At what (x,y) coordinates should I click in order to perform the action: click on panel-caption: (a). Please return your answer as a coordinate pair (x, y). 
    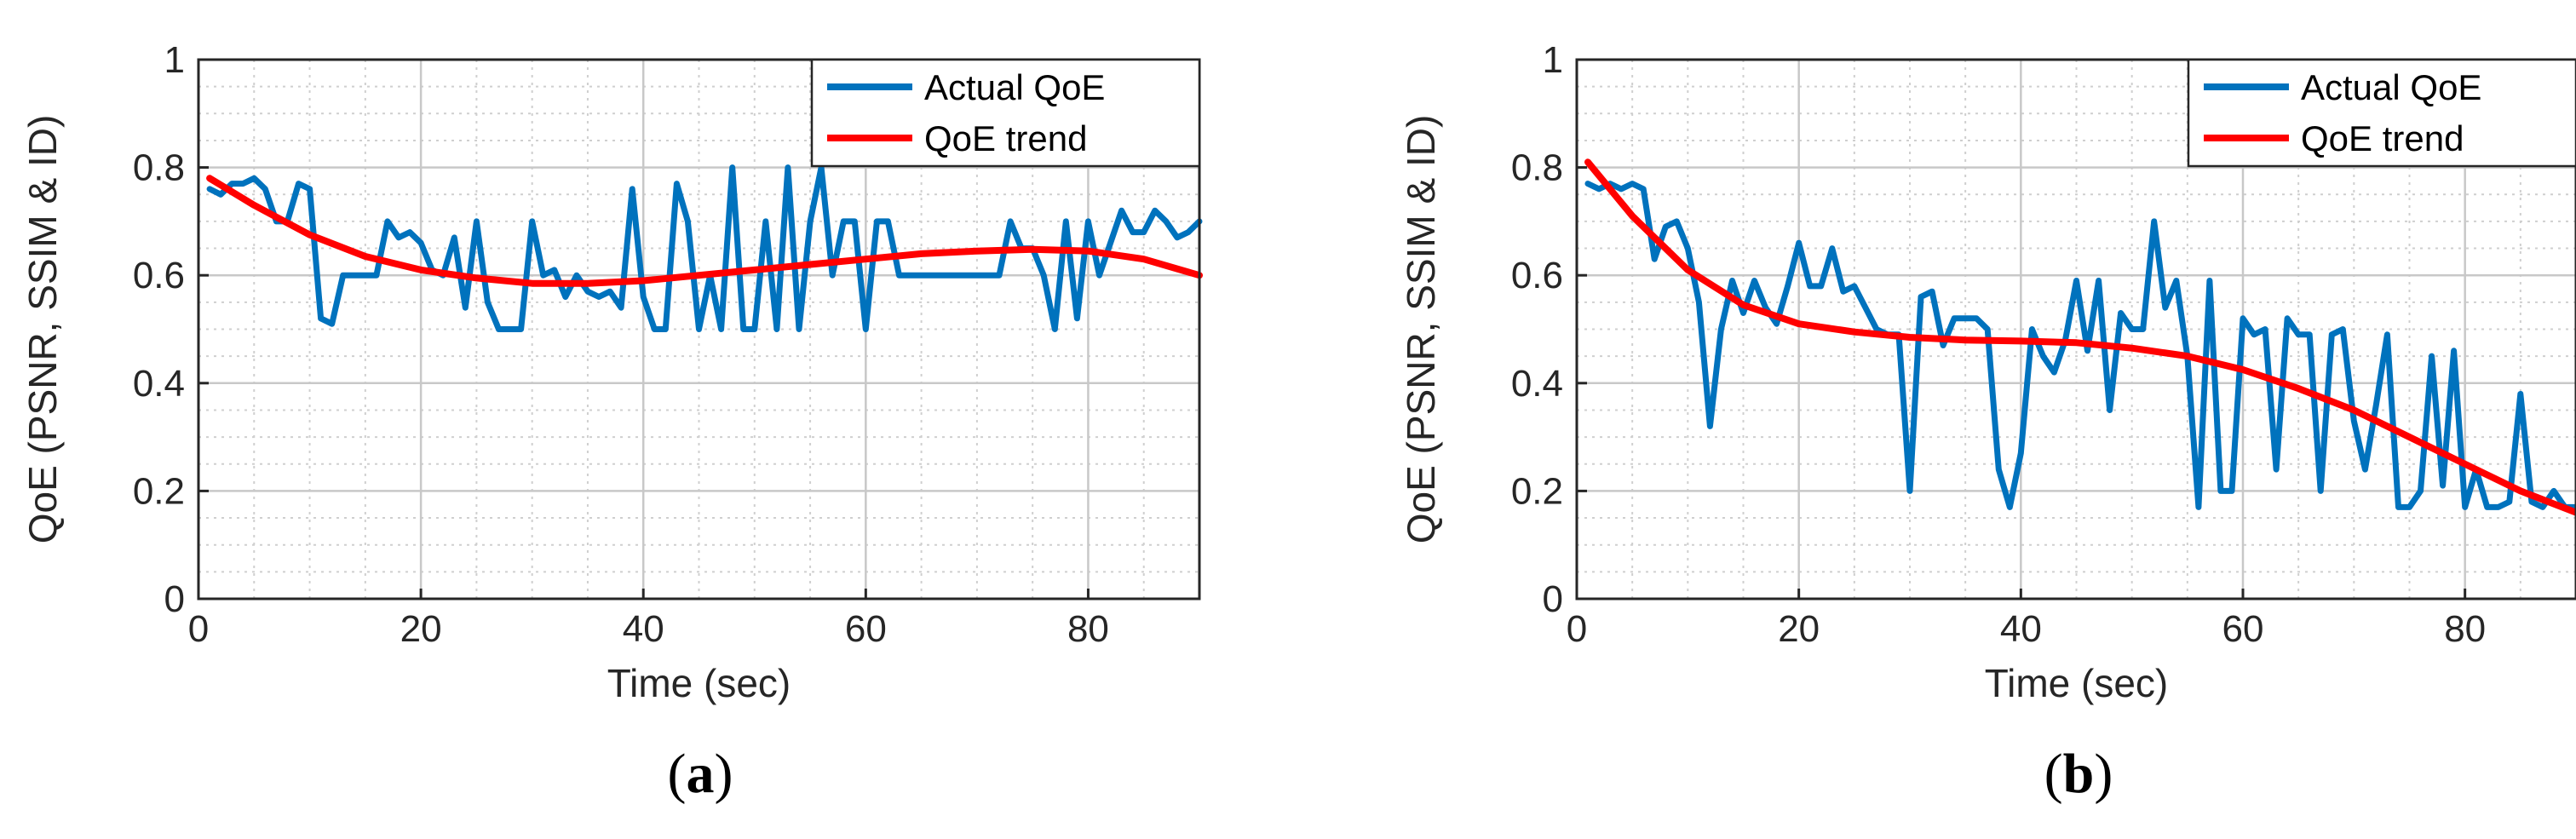
    Looking at the image, I should click on (701, 774).